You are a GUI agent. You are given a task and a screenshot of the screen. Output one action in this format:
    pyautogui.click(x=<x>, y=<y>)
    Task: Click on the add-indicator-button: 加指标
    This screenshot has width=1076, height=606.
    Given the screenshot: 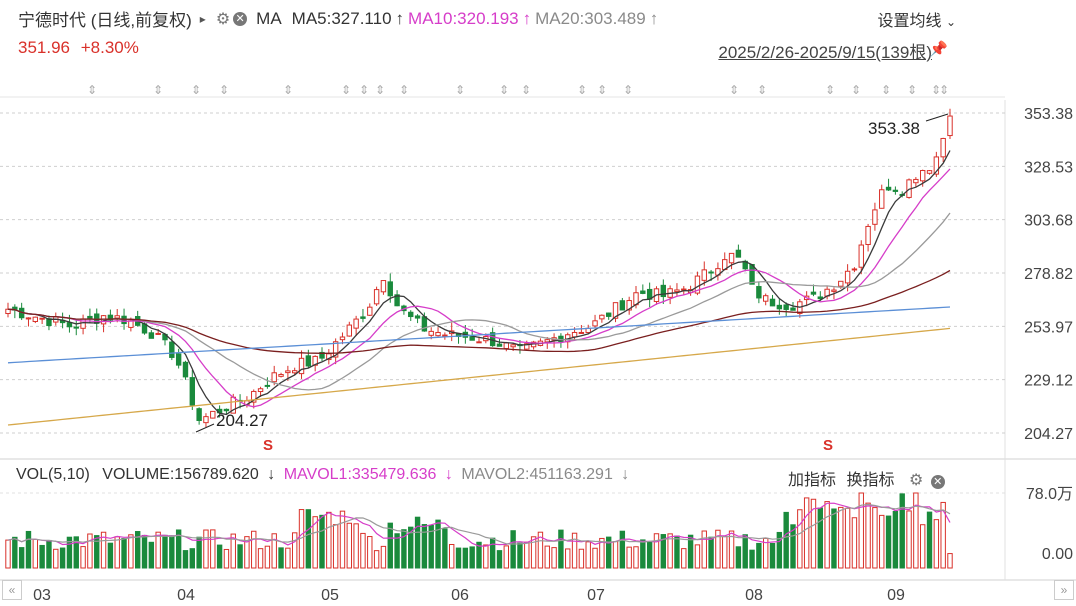 What is the action you would take?
    pyautogui.click(x=812, y=480)
    